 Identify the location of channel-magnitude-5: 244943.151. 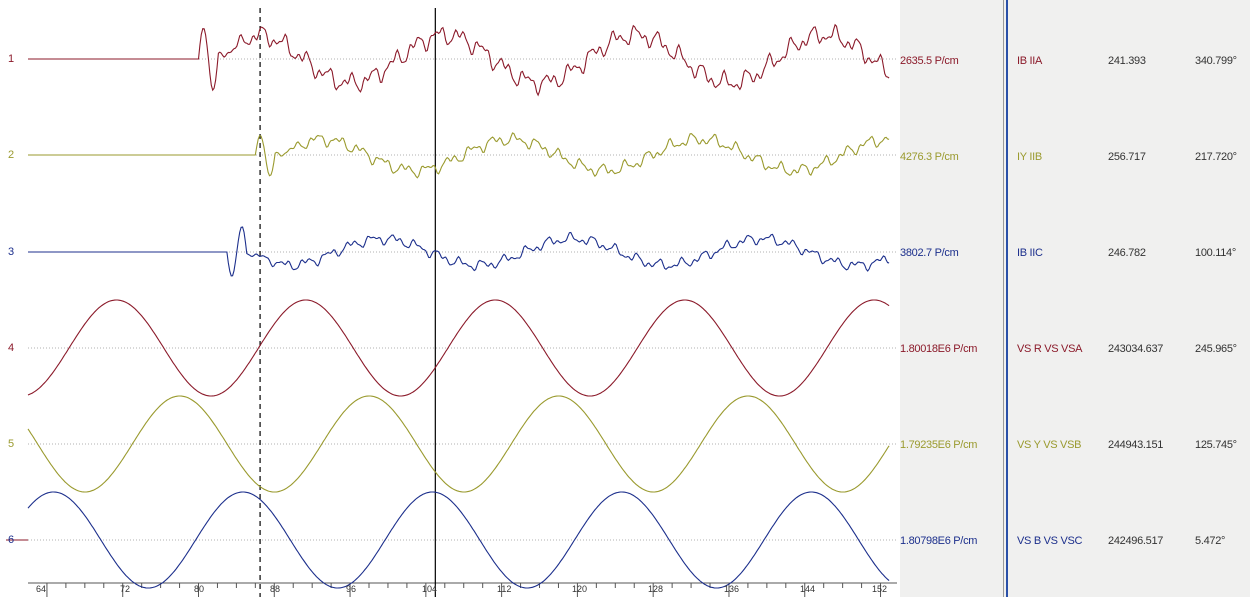
(1136, 445).